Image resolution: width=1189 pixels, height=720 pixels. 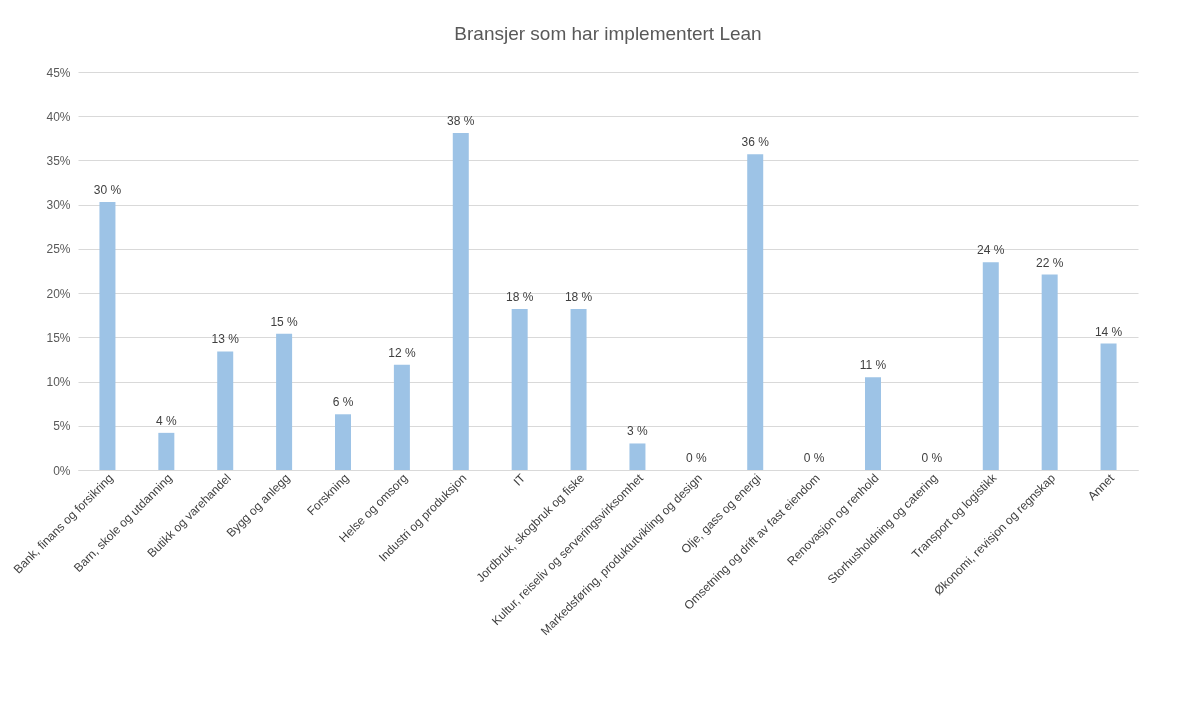 What do you see at coordinates (638, 431) in the screenshot?
I see `data-label: 3 %` at bounding box center [638, 431].